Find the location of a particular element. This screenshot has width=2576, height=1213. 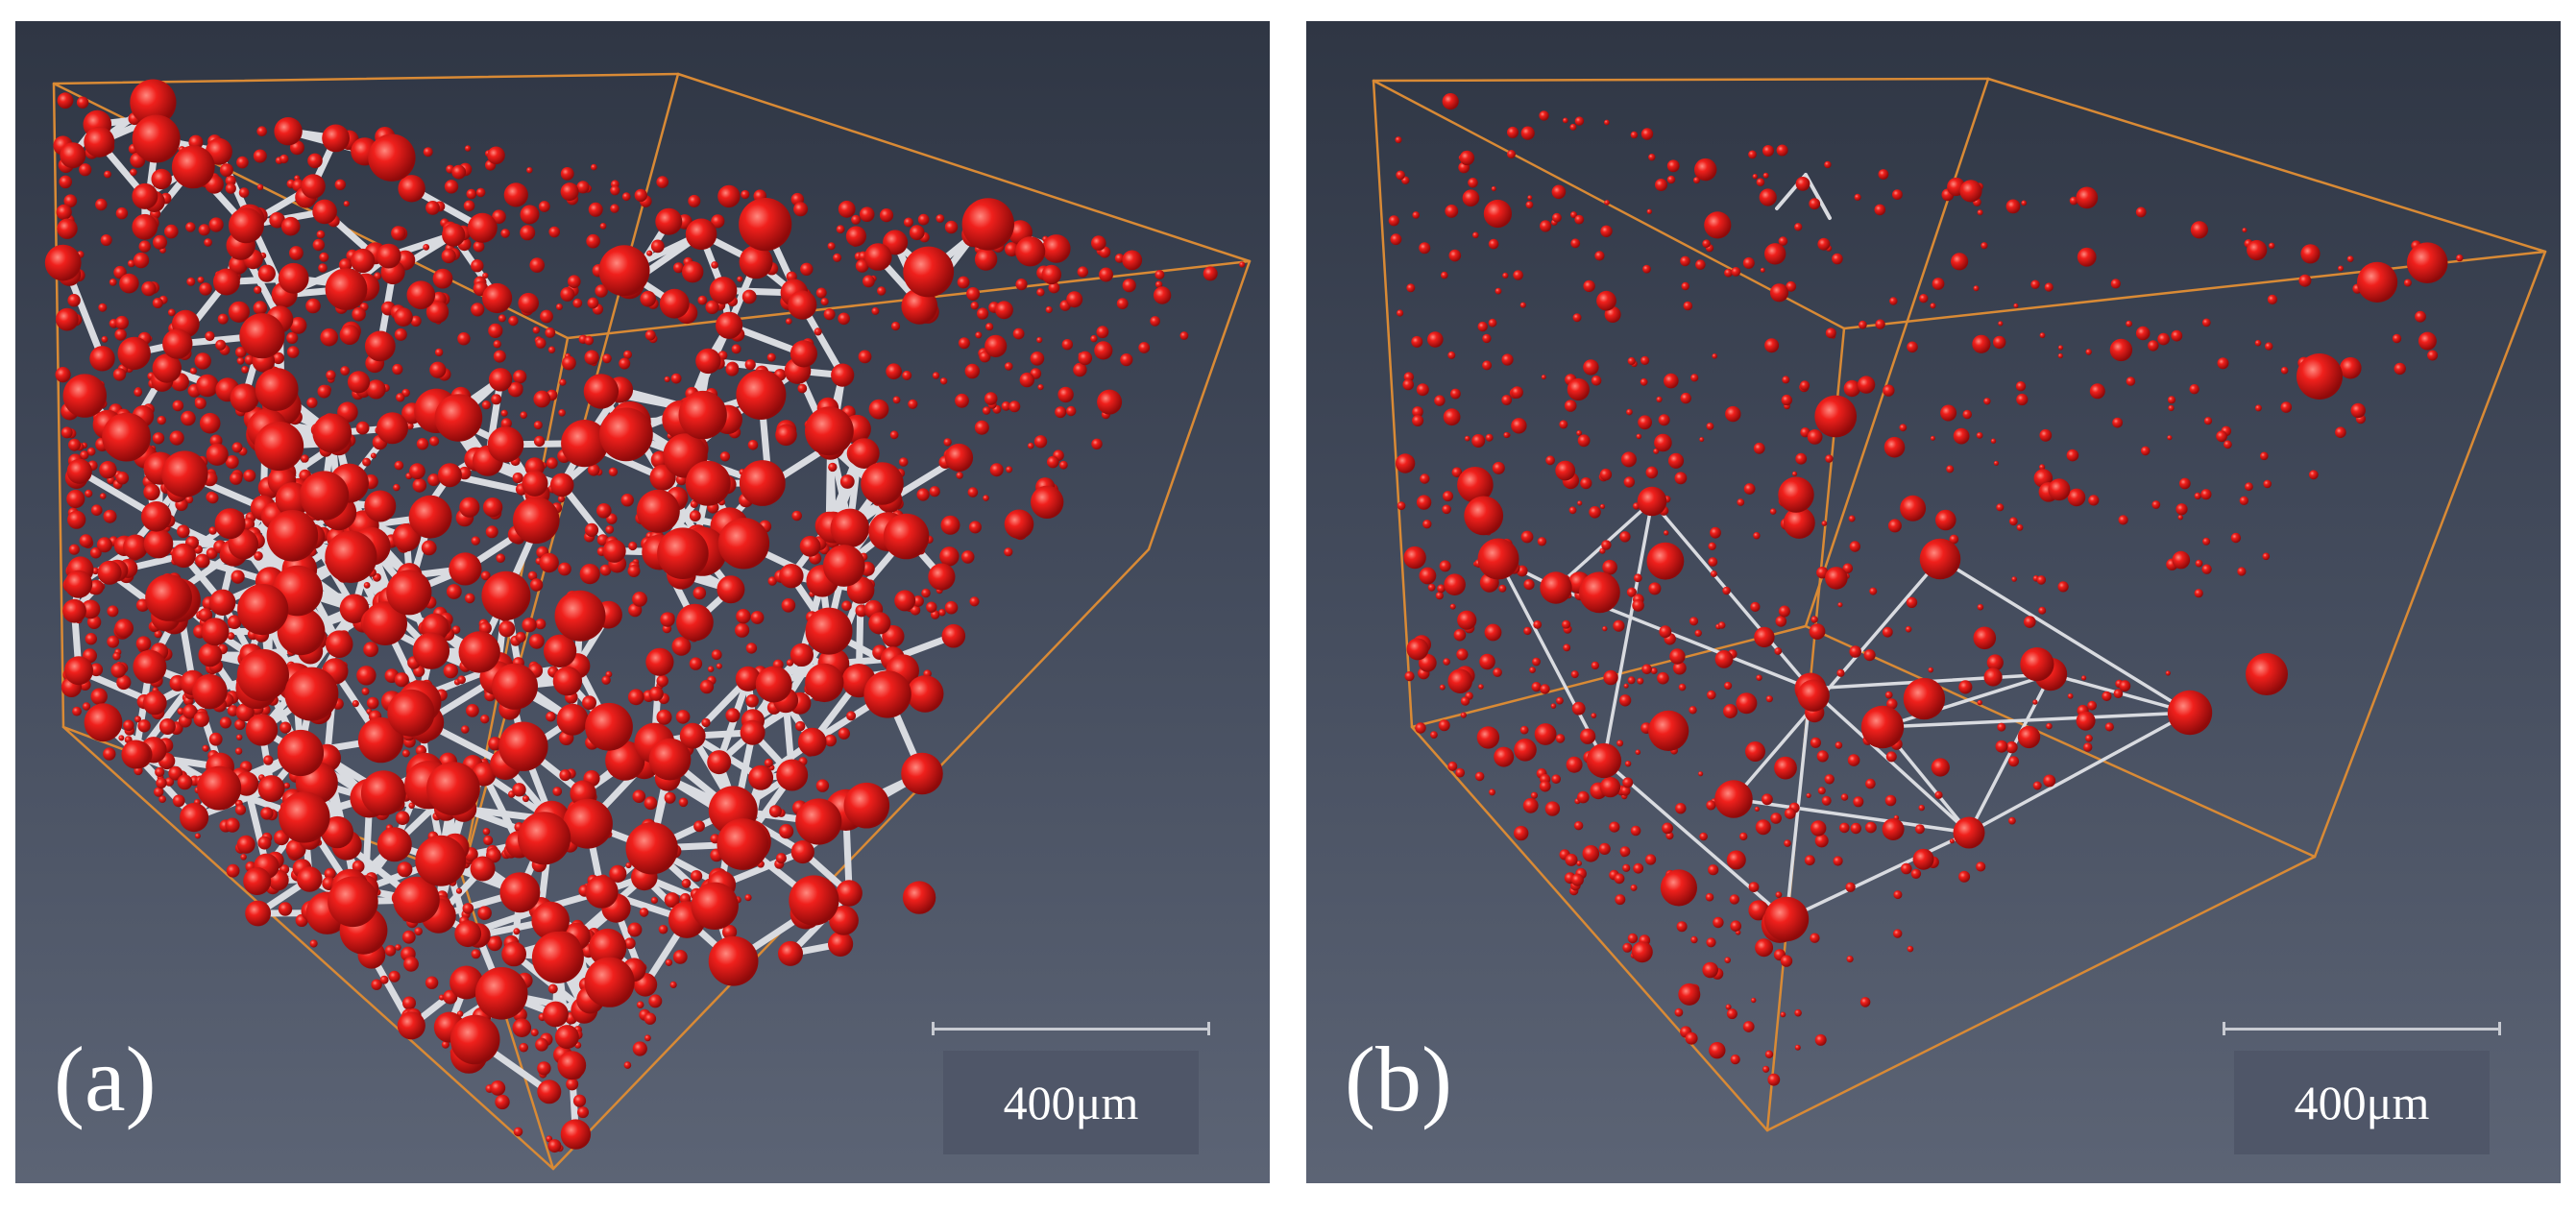

box-edge is located at coordinates (1199, 405).